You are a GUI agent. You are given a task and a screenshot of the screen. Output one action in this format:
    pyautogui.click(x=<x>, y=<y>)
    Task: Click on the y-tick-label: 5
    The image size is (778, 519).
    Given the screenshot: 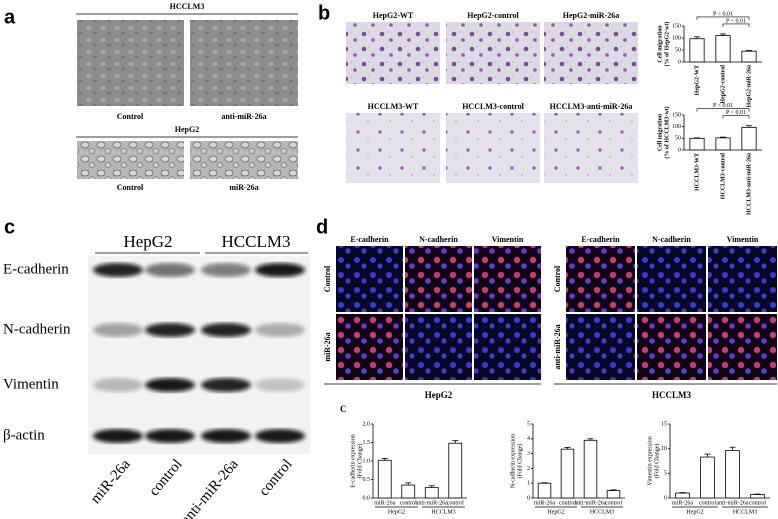 What is the action you would take?
    pyautogui.click(x=665, y=474)
    